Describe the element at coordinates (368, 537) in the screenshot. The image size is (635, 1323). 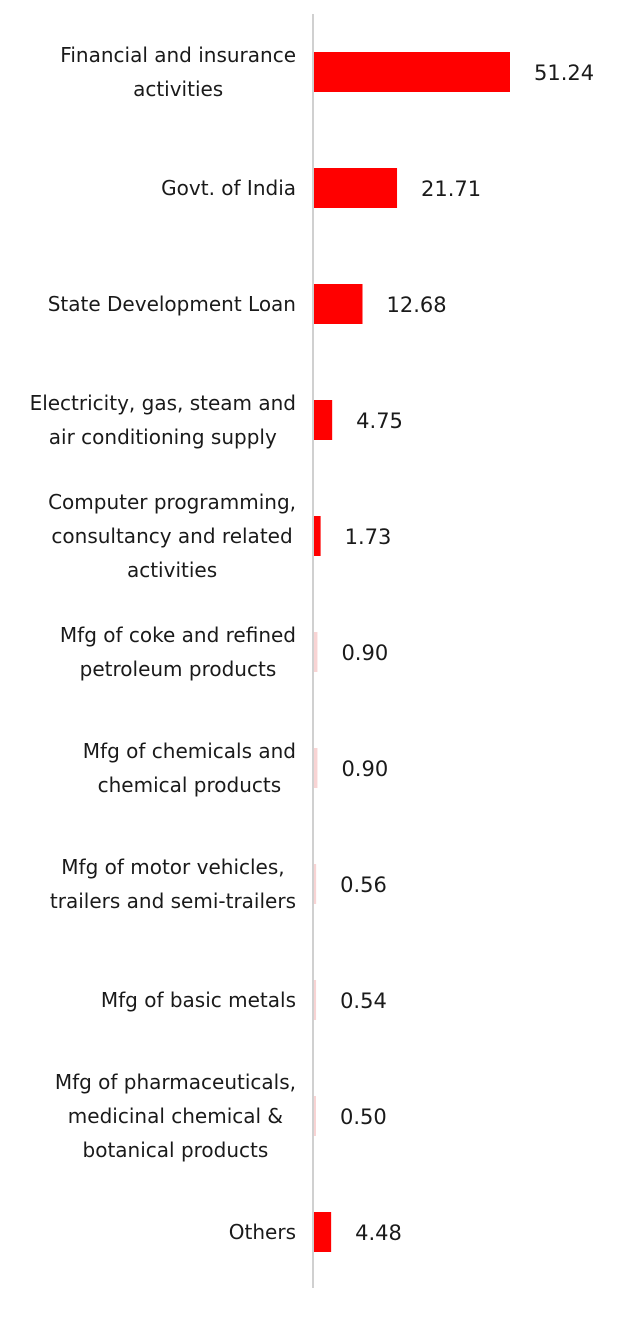
I see `value-label-4: 1.73` at that location.